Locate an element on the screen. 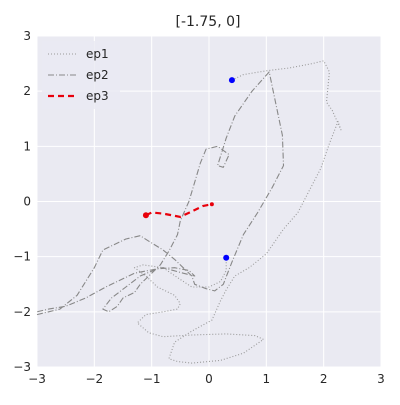 The image size is (400, 405). y-tick-label: 1 is located at coordinates (27, 146).